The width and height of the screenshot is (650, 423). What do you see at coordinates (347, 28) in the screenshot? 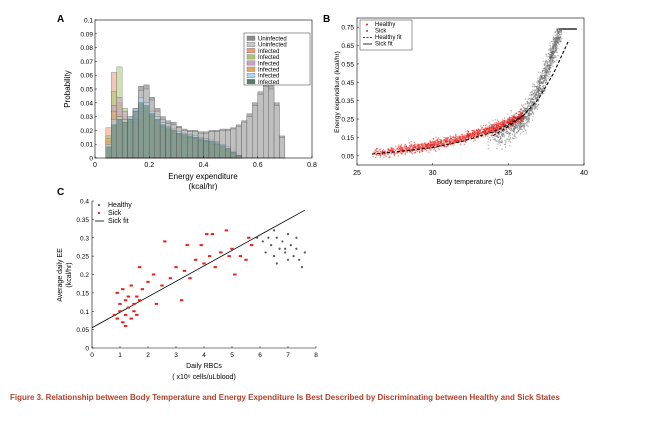
I see `y-tick-label: 0.75` at bounding box center [347, 28].